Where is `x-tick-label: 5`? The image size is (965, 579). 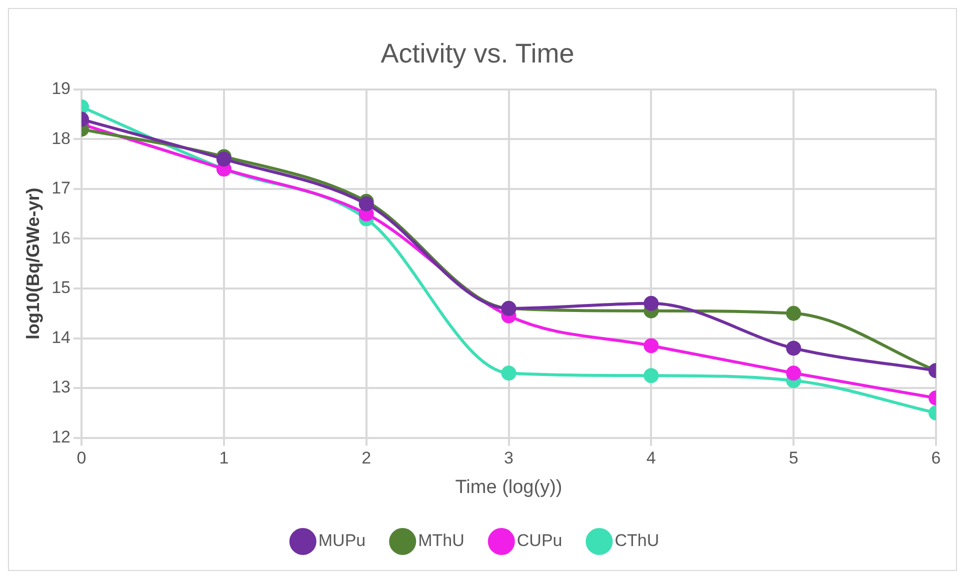
x-tick-label: 5 is located at coordinates (793, 458).